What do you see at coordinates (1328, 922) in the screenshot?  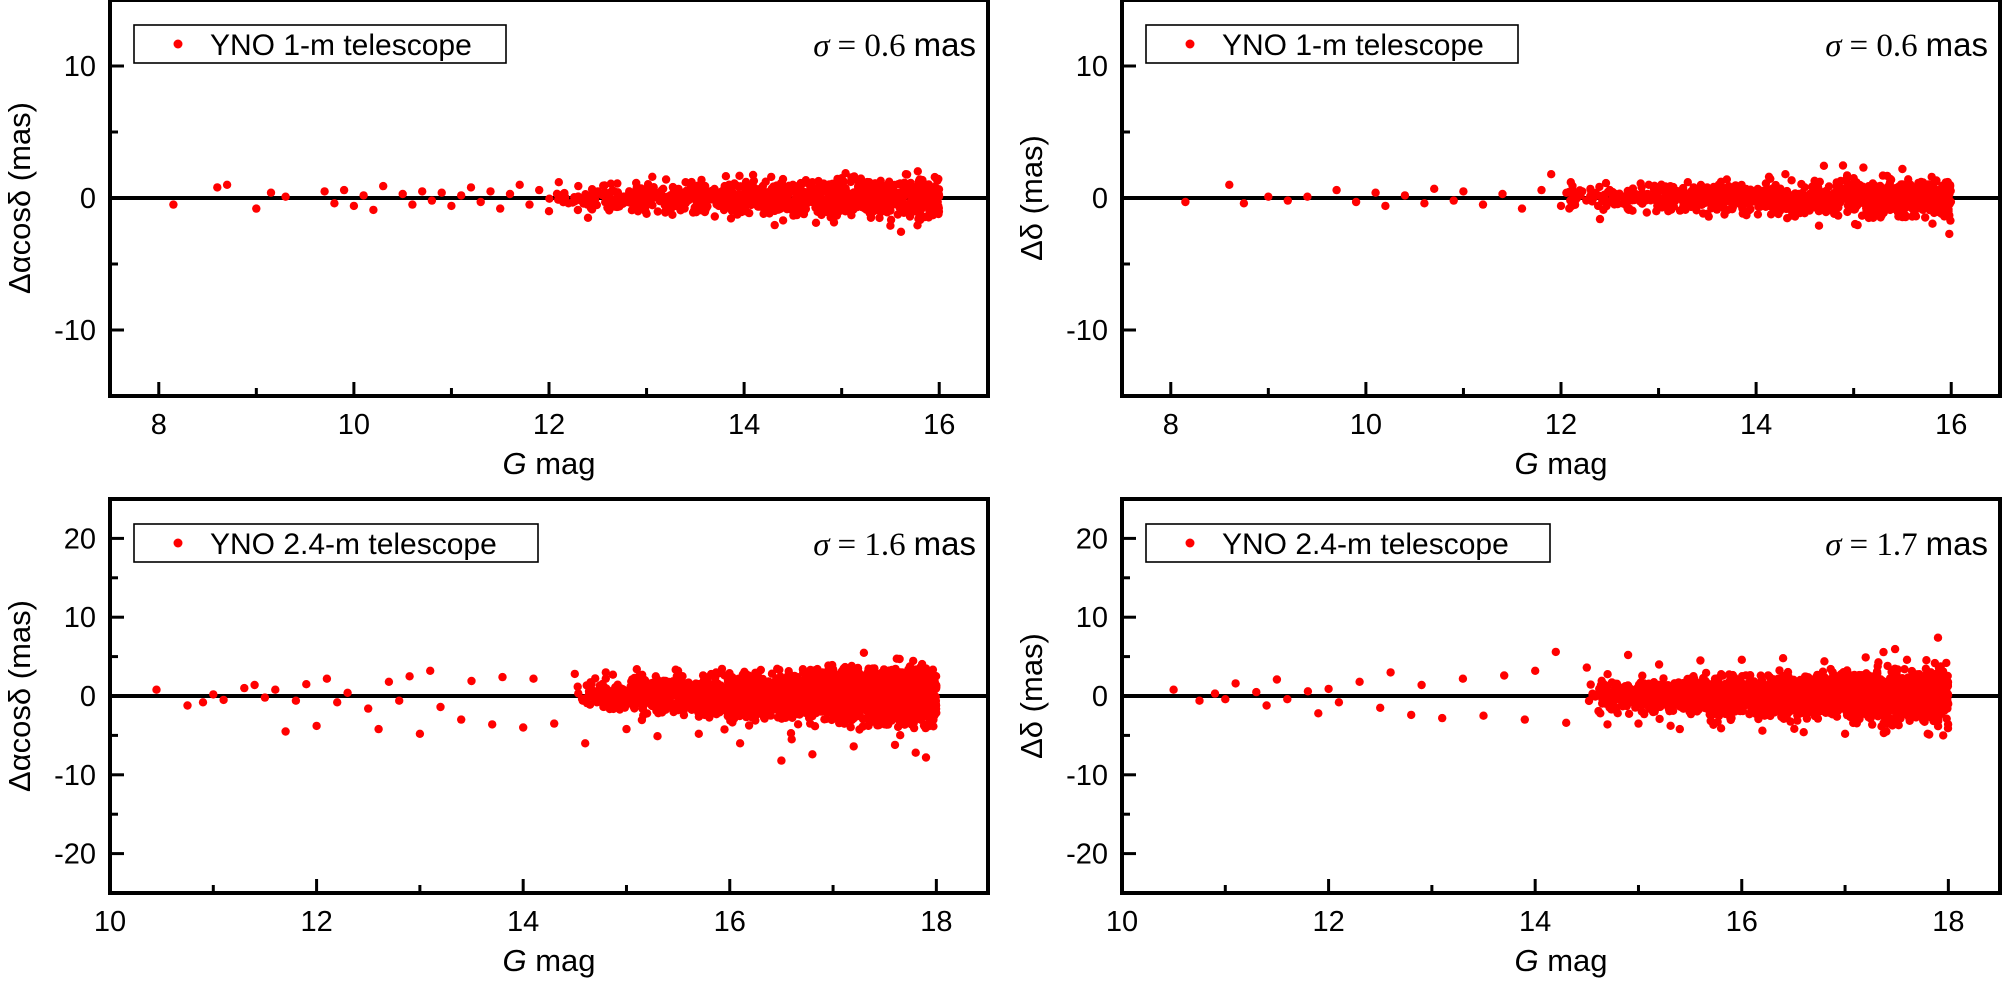 I see `x-tick-label: 12` at bounding box center [1328, 922].